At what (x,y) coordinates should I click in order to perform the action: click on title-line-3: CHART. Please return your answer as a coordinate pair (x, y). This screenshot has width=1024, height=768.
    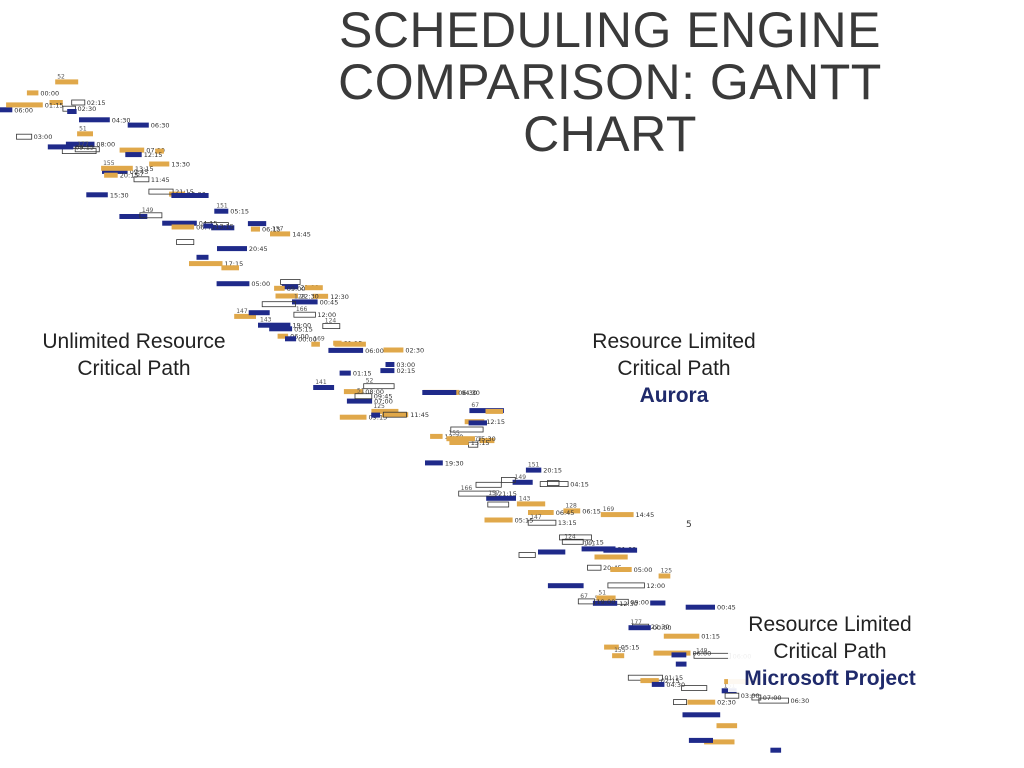
    Looking at the image, I should click on (610, 134).